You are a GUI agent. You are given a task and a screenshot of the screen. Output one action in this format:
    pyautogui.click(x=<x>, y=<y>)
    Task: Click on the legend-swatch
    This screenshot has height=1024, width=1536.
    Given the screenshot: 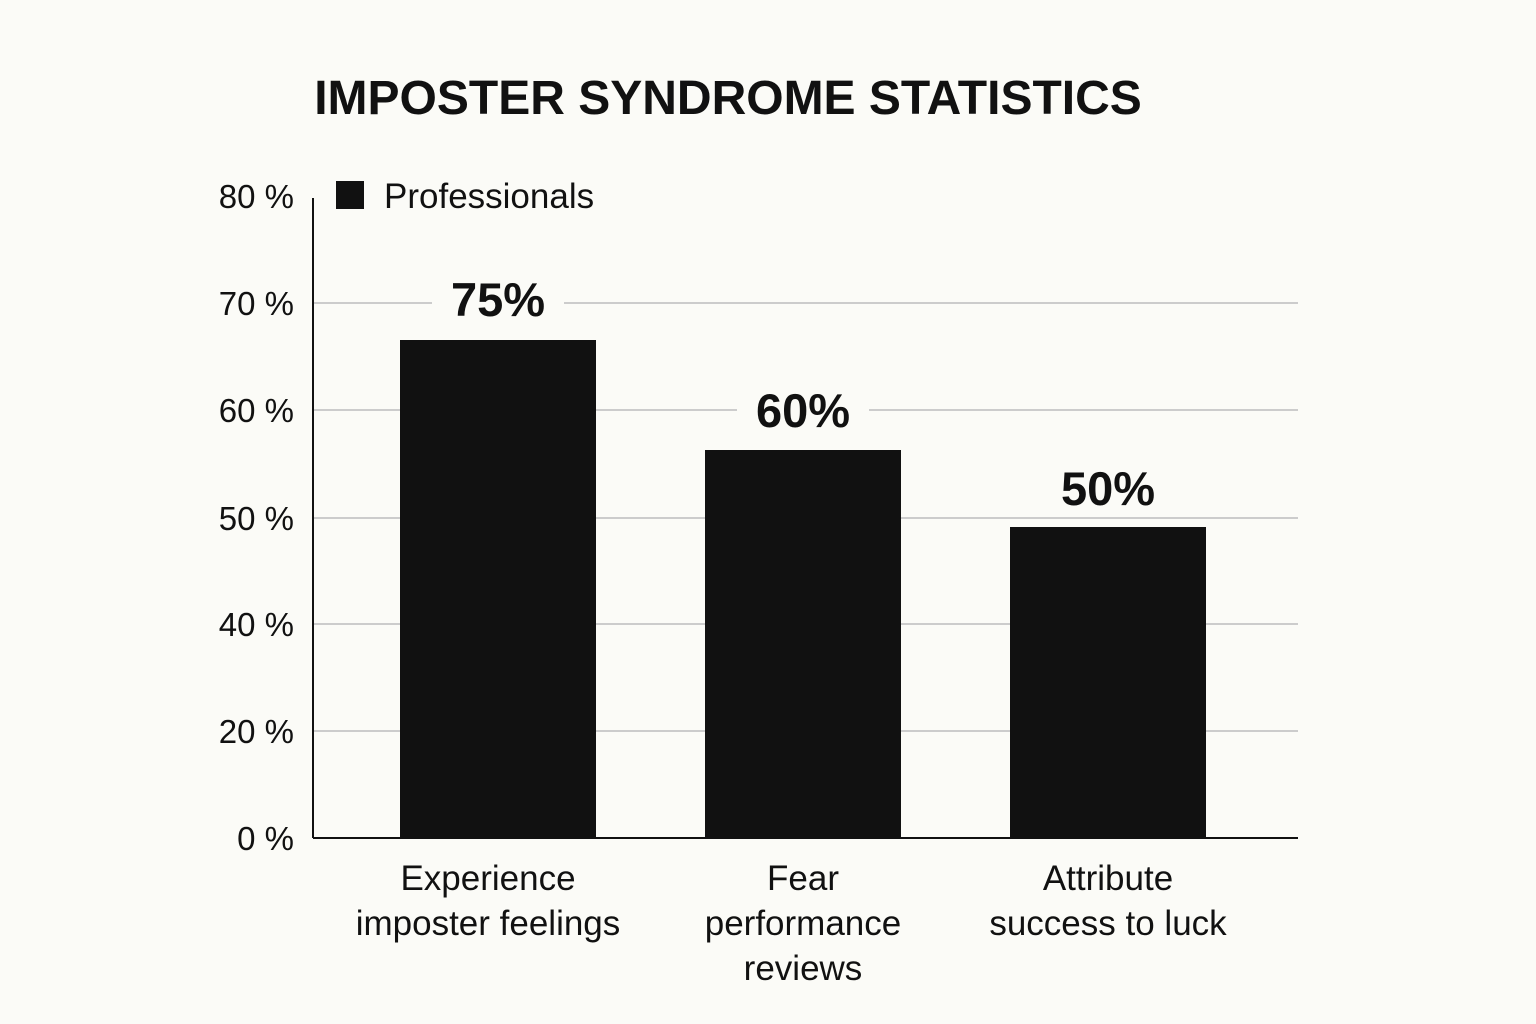 What is the action you would take?
    pyautogui.click(x=350, y=195)
    